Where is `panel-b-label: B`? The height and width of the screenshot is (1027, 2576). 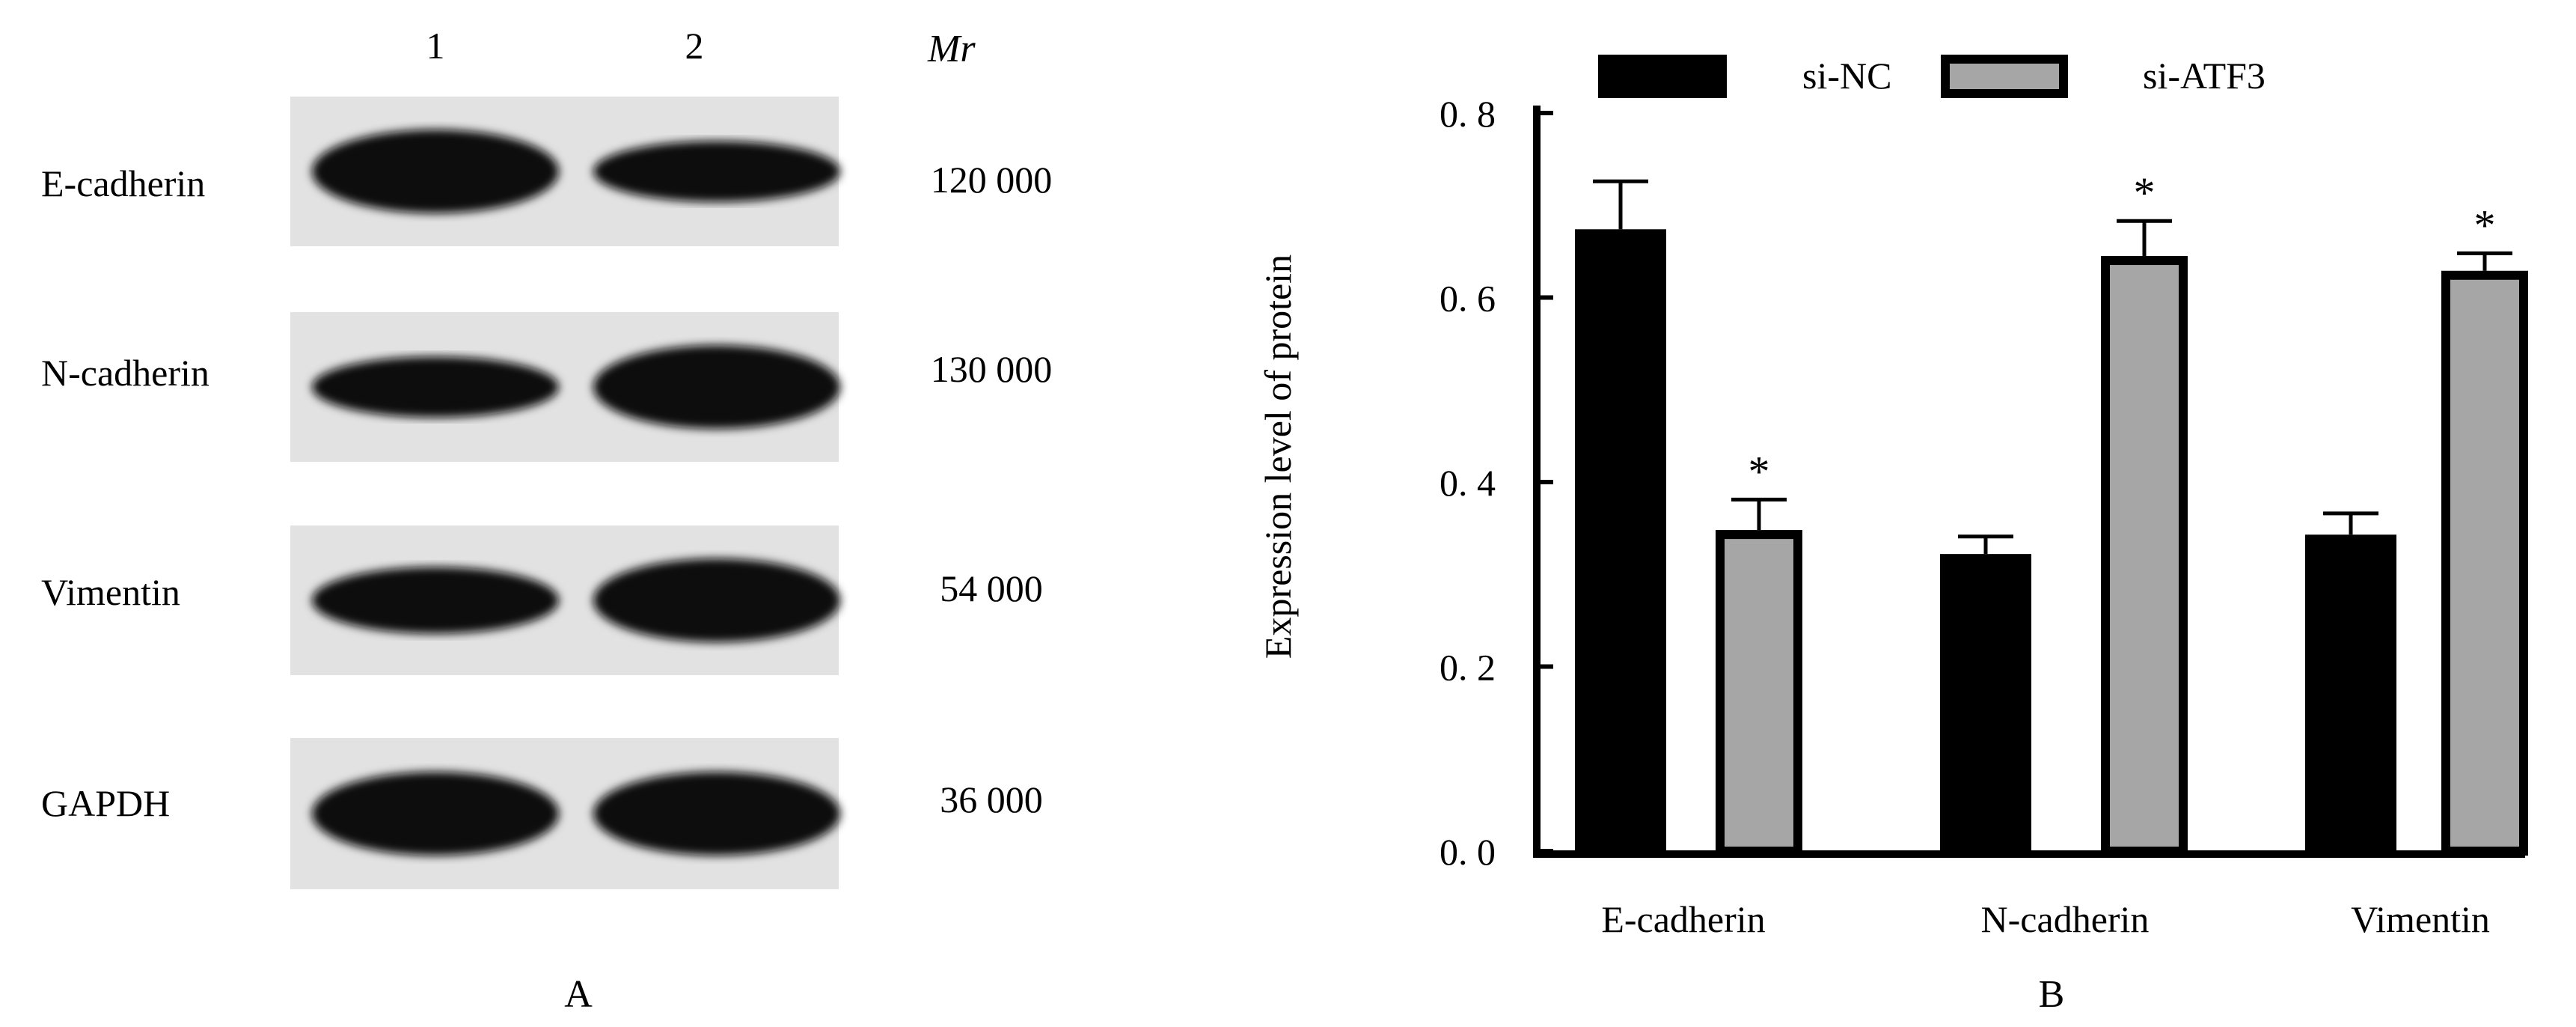
panel-b-label: B is located at coordinates (2052, 994).